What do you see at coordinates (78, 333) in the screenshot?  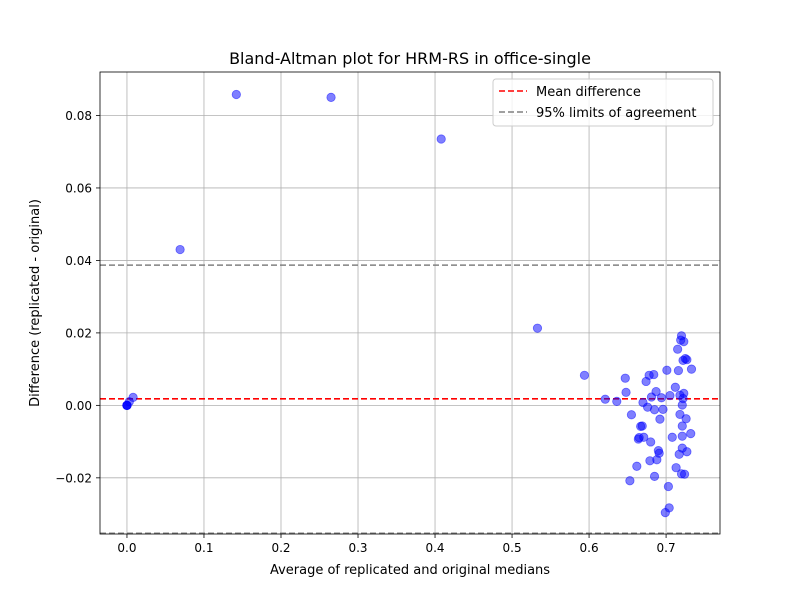 I see `y-tick-label: 0.02` at bounding box center [78, 333].